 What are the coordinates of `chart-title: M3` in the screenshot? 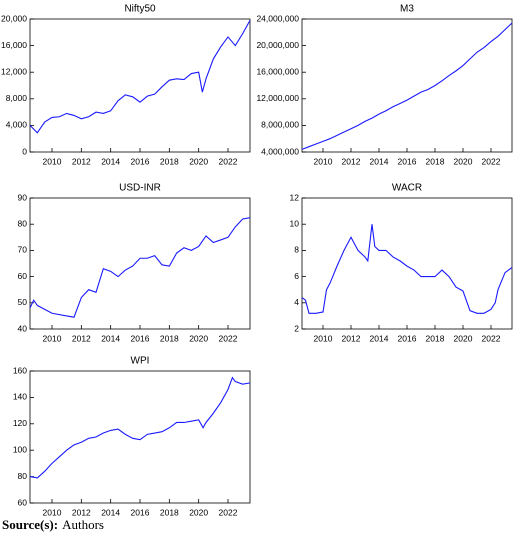 It's located at (407, 9).